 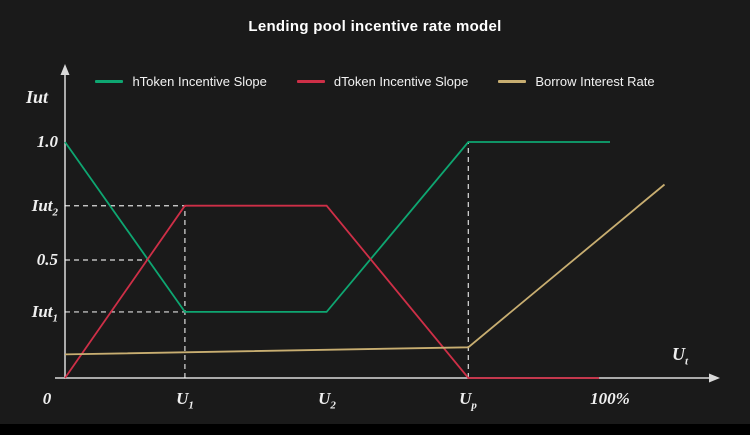 What do you see at coordinates (185, 400) in the screenshot?
I see `x-tick-u1: U1` at bounding box center [185, 400].